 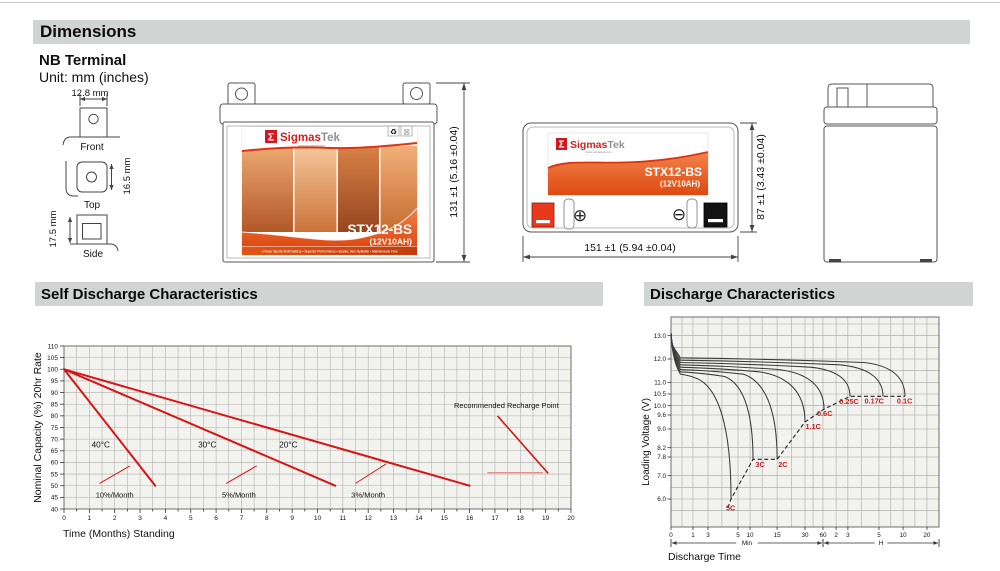 What do you see at coordinates (661, 448) in the screenshot?
I see `svg-text: 8.2` at bounding box center [661, 448].